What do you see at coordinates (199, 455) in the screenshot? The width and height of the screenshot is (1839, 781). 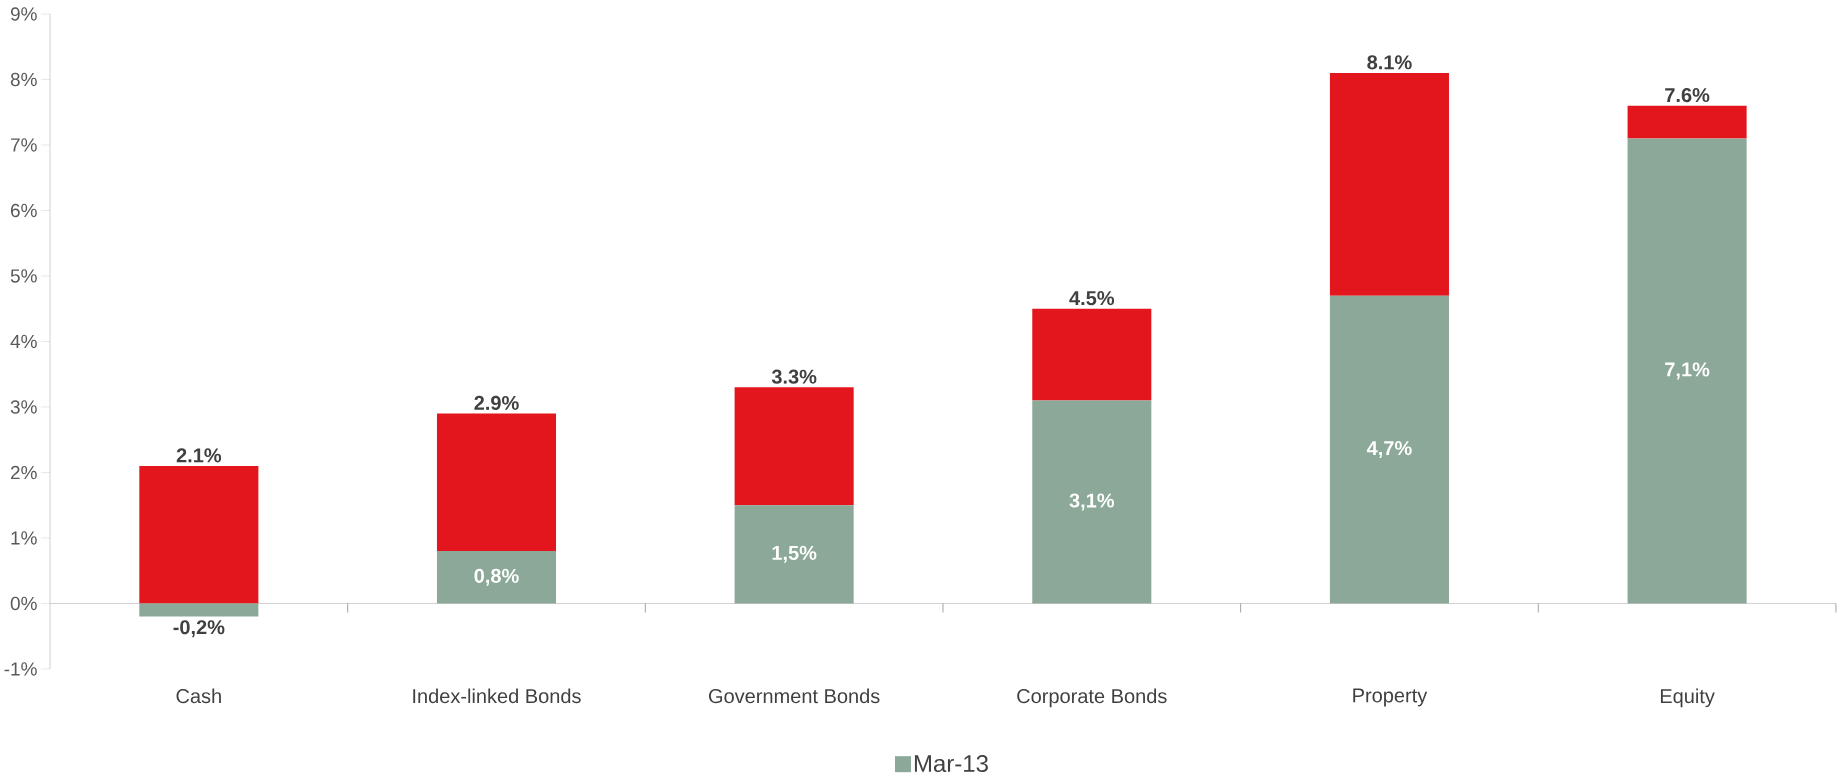 I see `annotation: 2.1%` at bounding box center [199, 455].